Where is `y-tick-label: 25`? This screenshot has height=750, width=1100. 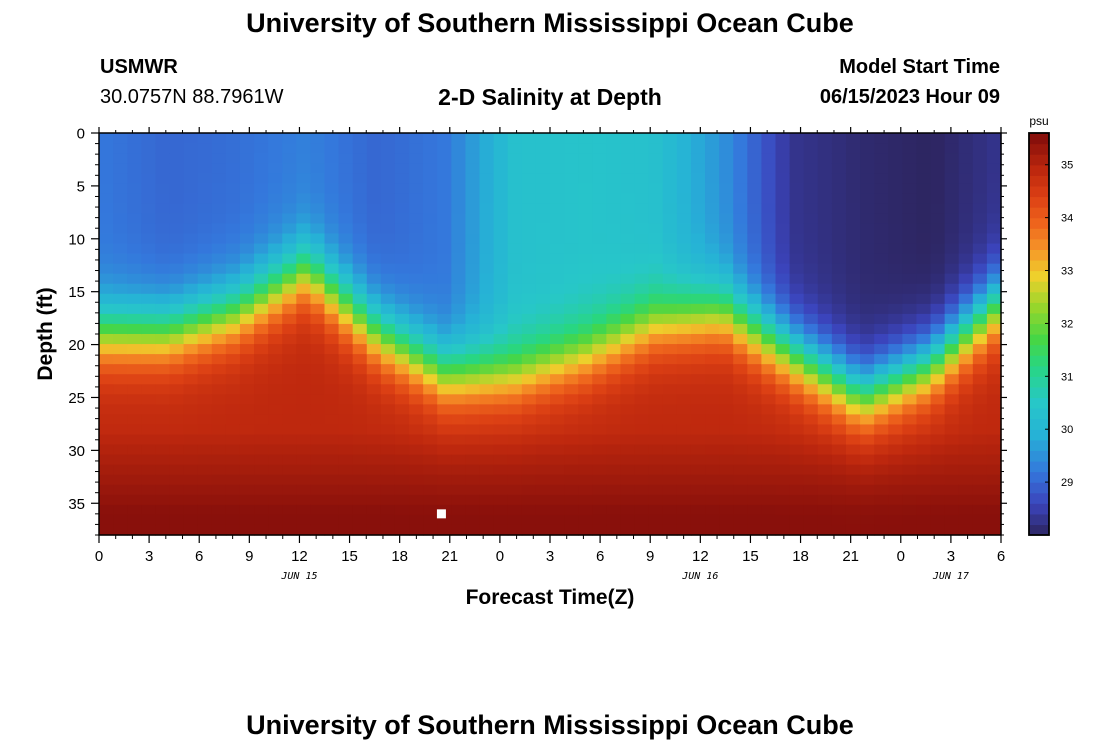
y-tick-label: 25 is located at coordinates (76, 398).